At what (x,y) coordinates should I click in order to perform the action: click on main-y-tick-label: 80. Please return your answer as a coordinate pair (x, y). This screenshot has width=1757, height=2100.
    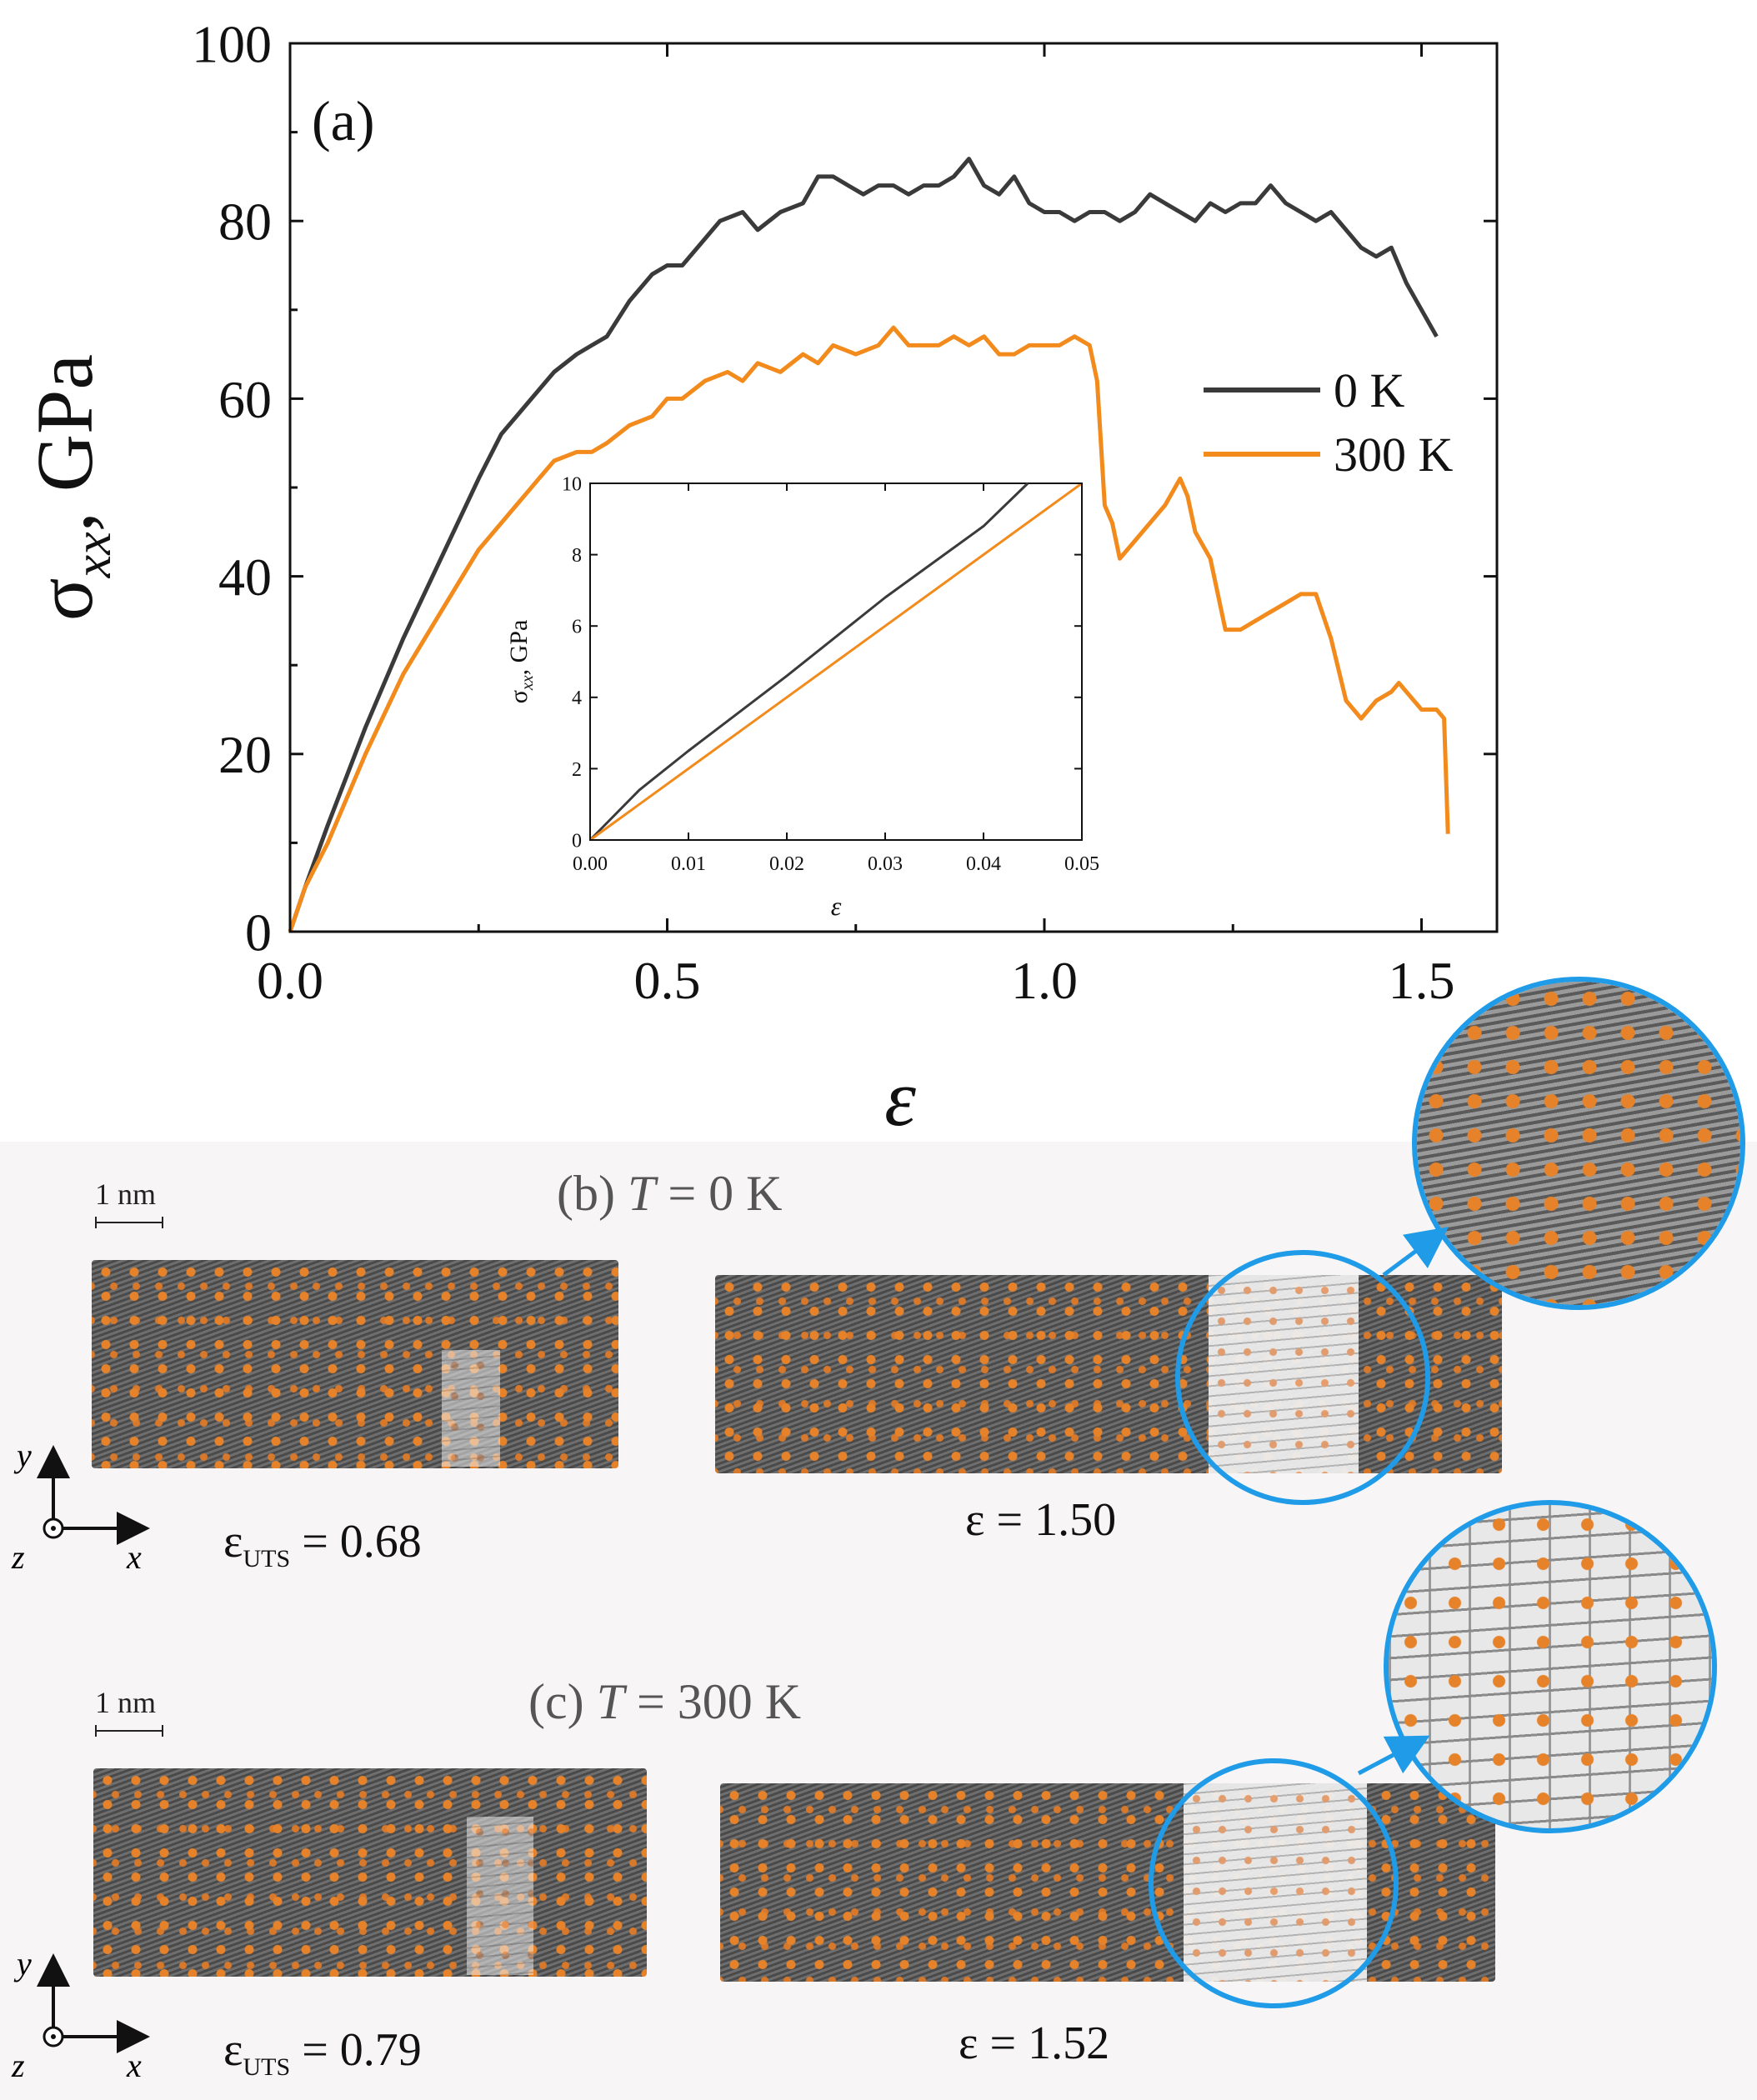
    Looking at the image, I should click on (245, 222).